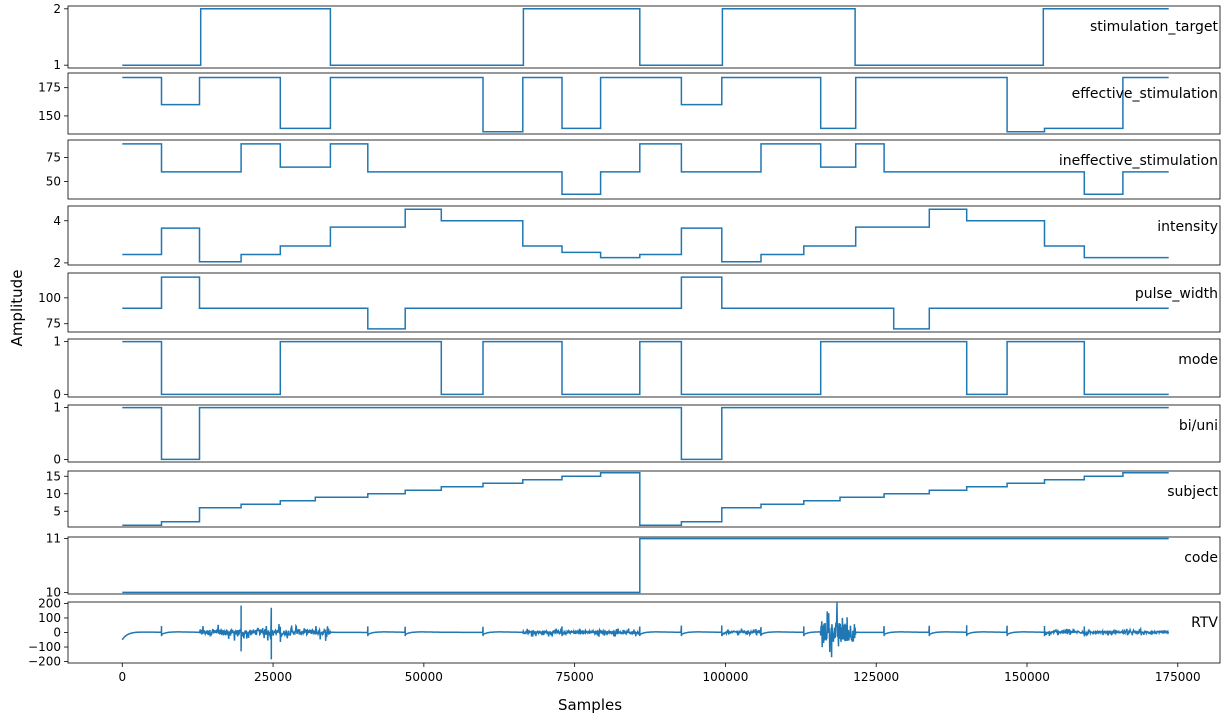  I want to click on panel-intensity: 2 4 intensity, so click(637, 237).